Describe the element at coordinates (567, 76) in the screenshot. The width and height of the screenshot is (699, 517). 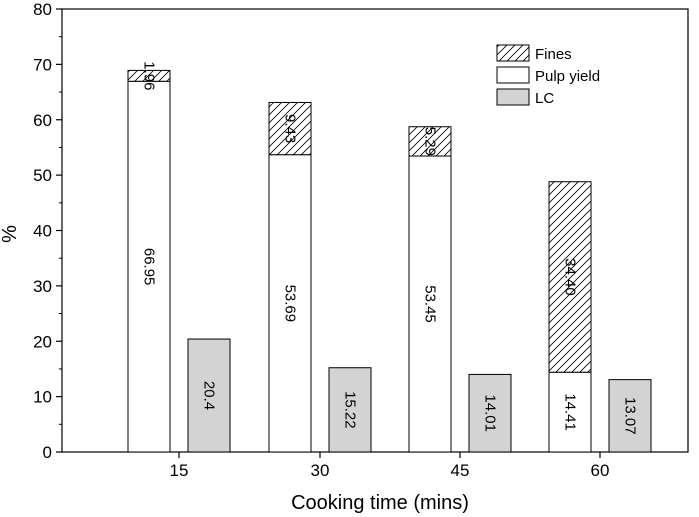
I see `legend-label: Pulp yield` at that location.